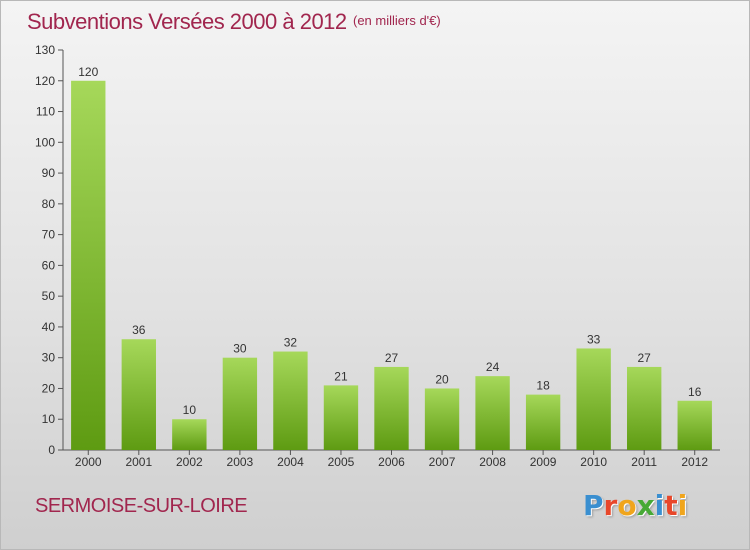  I want to click on y-tick-label: 100, so click(45, 142).